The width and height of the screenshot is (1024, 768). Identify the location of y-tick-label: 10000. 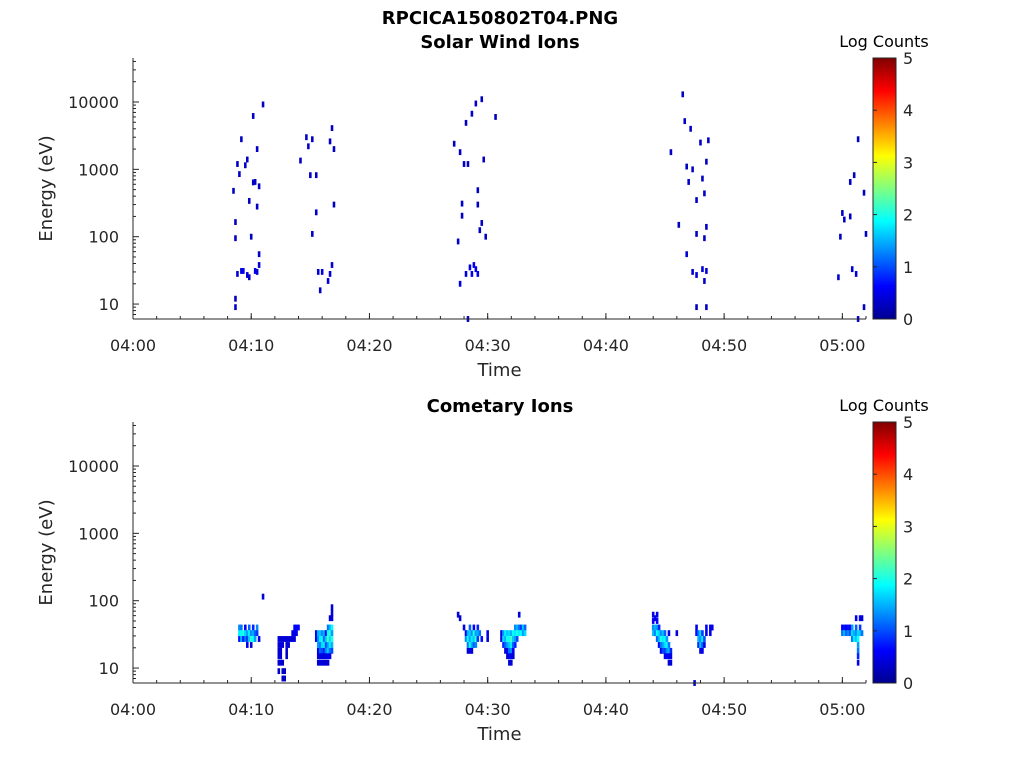
(93, 102).